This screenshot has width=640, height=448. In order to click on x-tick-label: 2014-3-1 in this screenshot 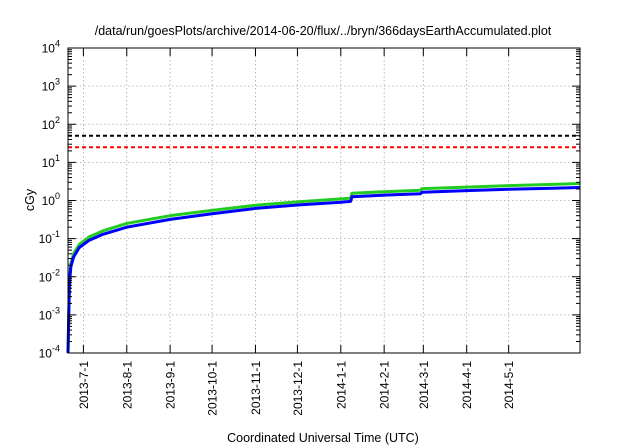, I will do `click(424, 385)`.